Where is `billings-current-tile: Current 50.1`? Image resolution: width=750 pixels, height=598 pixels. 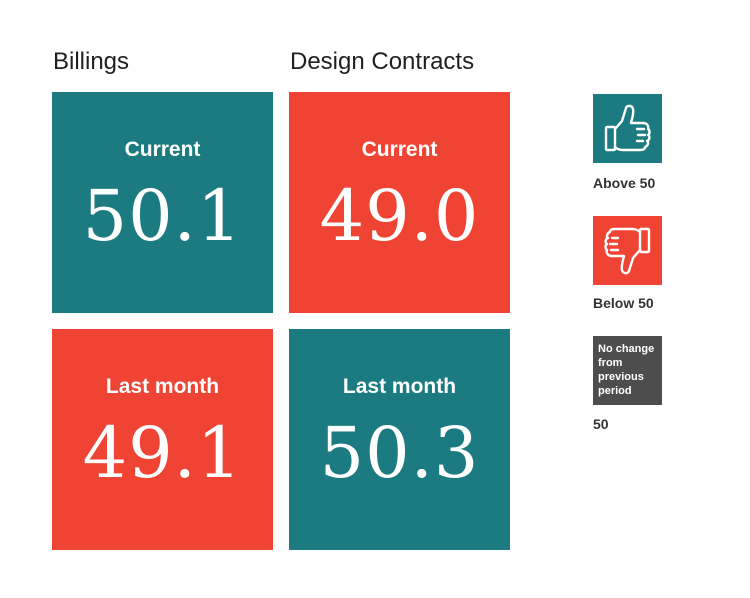 billings-current-tile: Current 50.1 is located at coordinates (162, 202).